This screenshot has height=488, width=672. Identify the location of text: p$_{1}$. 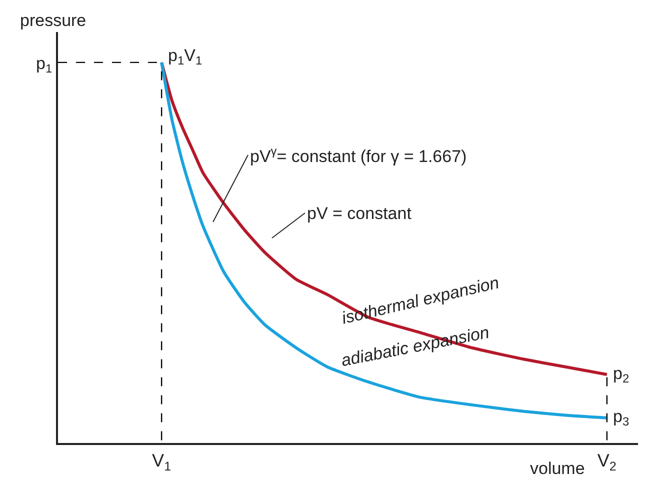
(44, 65).